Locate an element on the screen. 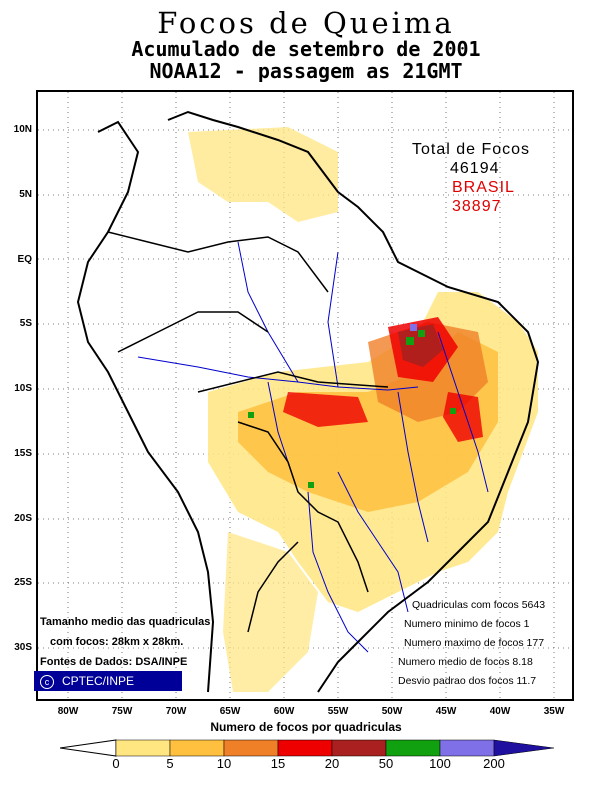  map-subtitle: Acumulado de setembro de 2001 is located at coordinates (306, 49).